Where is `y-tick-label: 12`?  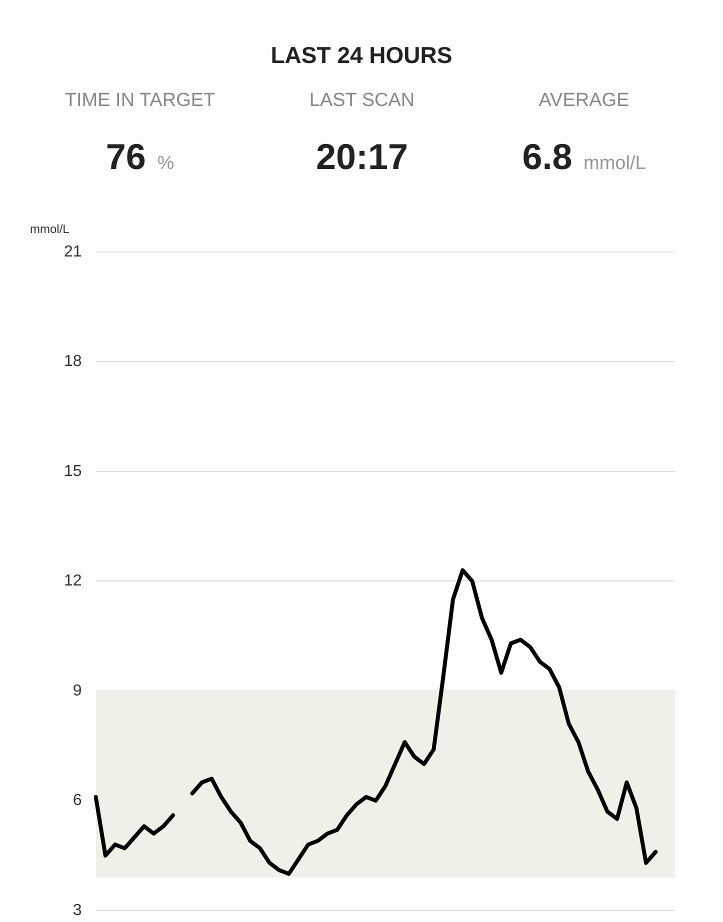 y-tick-label: 12 is located at coordinates (73, 581).